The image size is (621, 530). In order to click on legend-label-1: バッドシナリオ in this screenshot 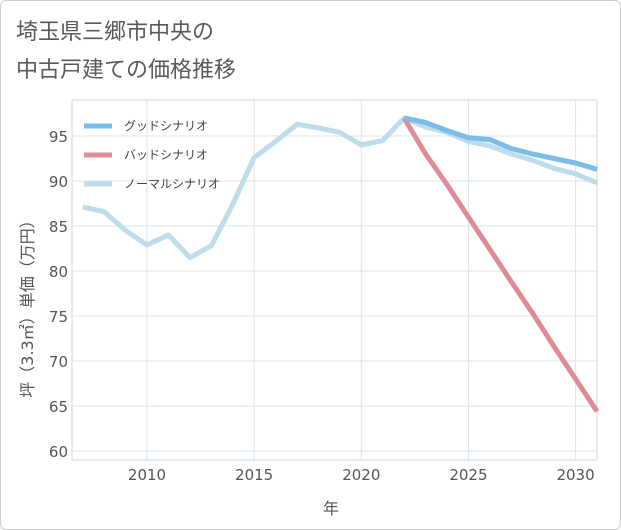, I will do `click(166, 155)`.